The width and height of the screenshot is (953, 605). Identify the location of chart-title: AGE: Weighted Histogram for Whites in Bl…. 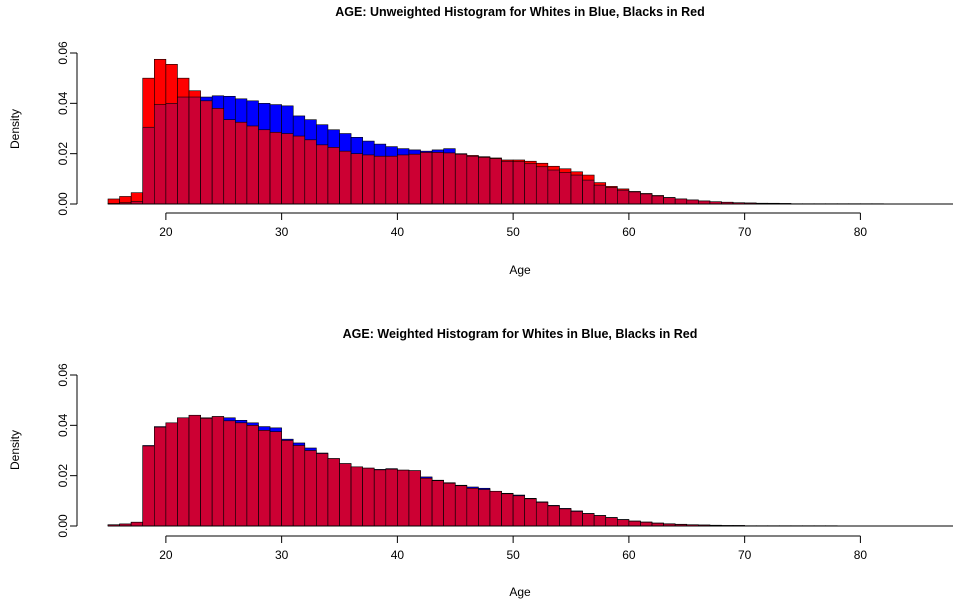
(520, 334).